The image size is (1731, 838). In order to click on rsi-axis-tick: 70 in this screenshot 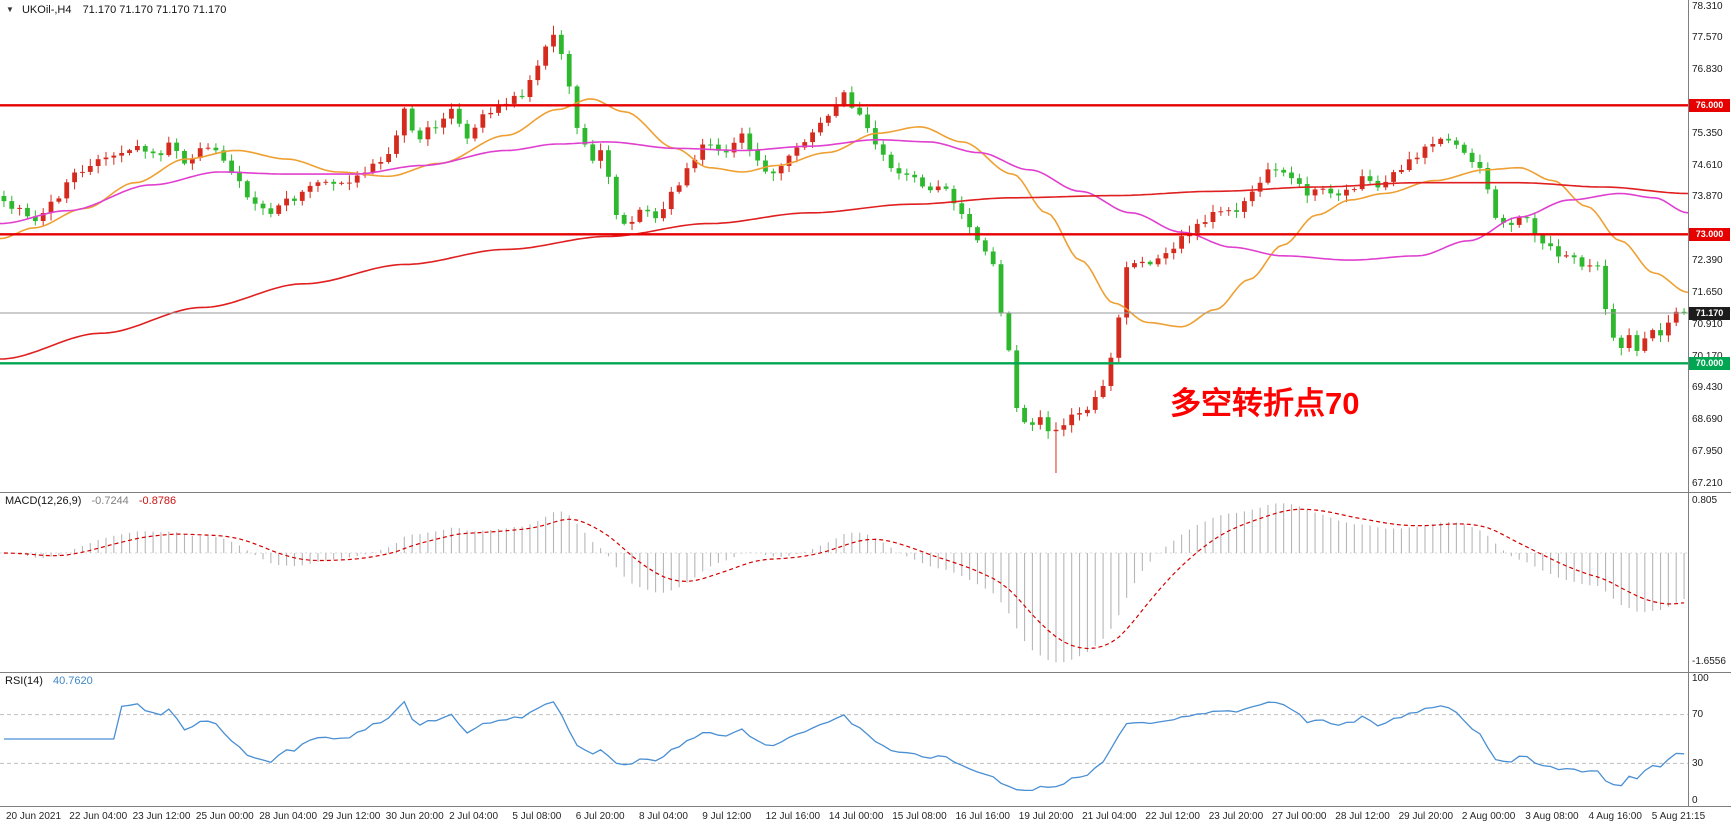, I will do `click(1698, 715)`.